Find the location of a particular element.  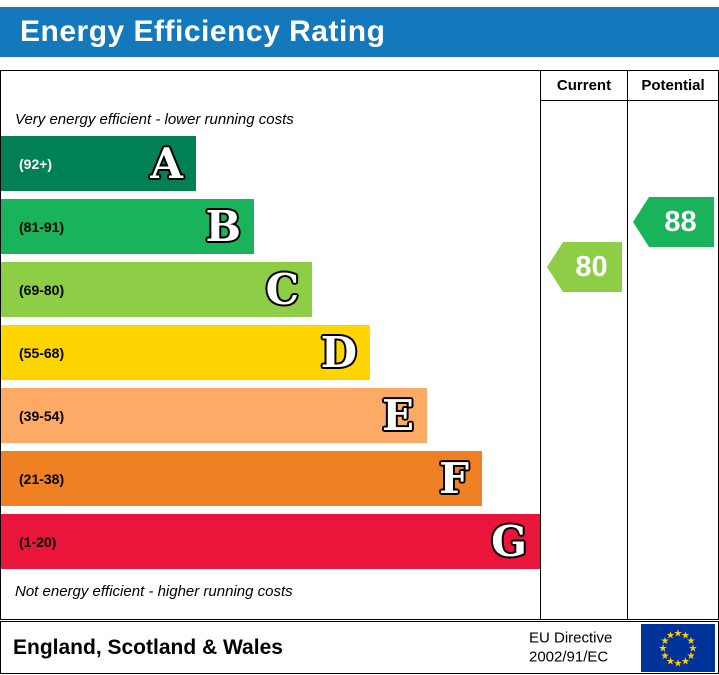

band-c-bar: (69-80) C is located at coordinates (156, 289).